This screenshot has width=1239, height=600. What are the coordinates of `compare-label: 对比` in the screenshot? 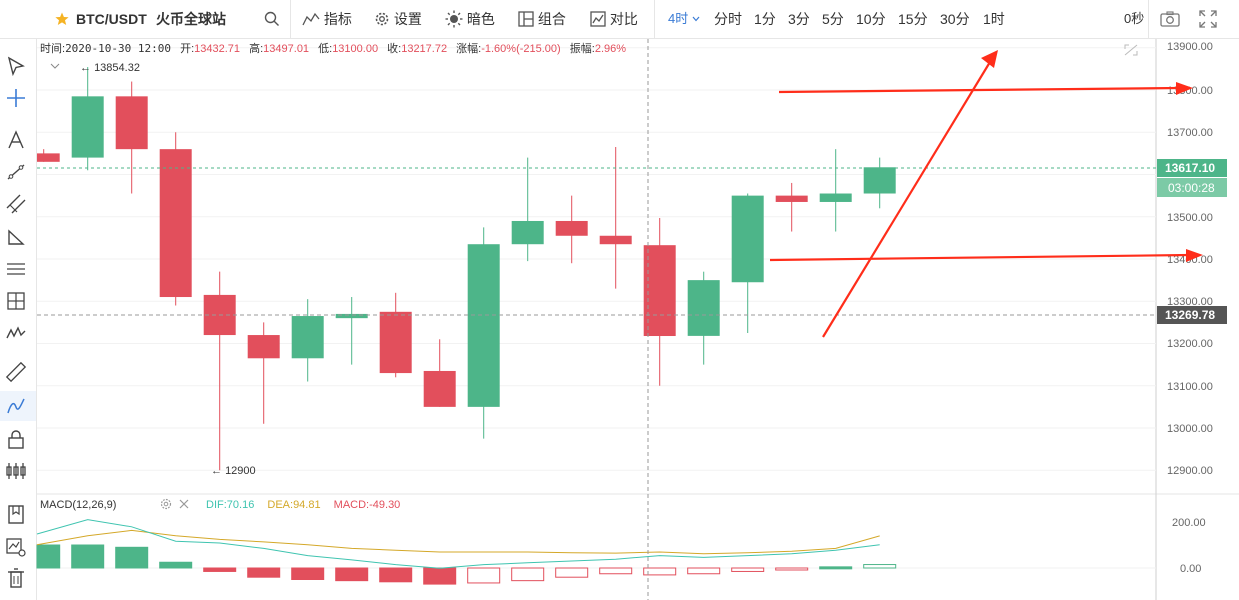 It's located at (623, 19).